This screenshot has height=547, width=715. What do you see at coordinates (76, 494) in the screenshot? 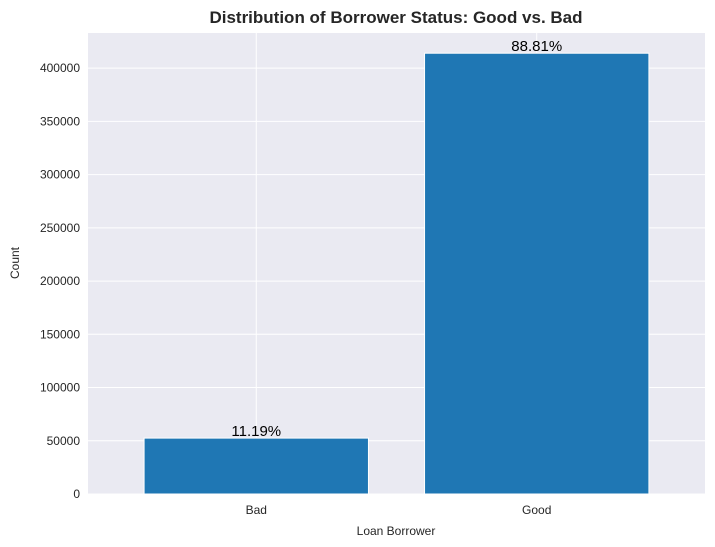
I see `y-tick-label: 0` at bounding box center [76, 494].